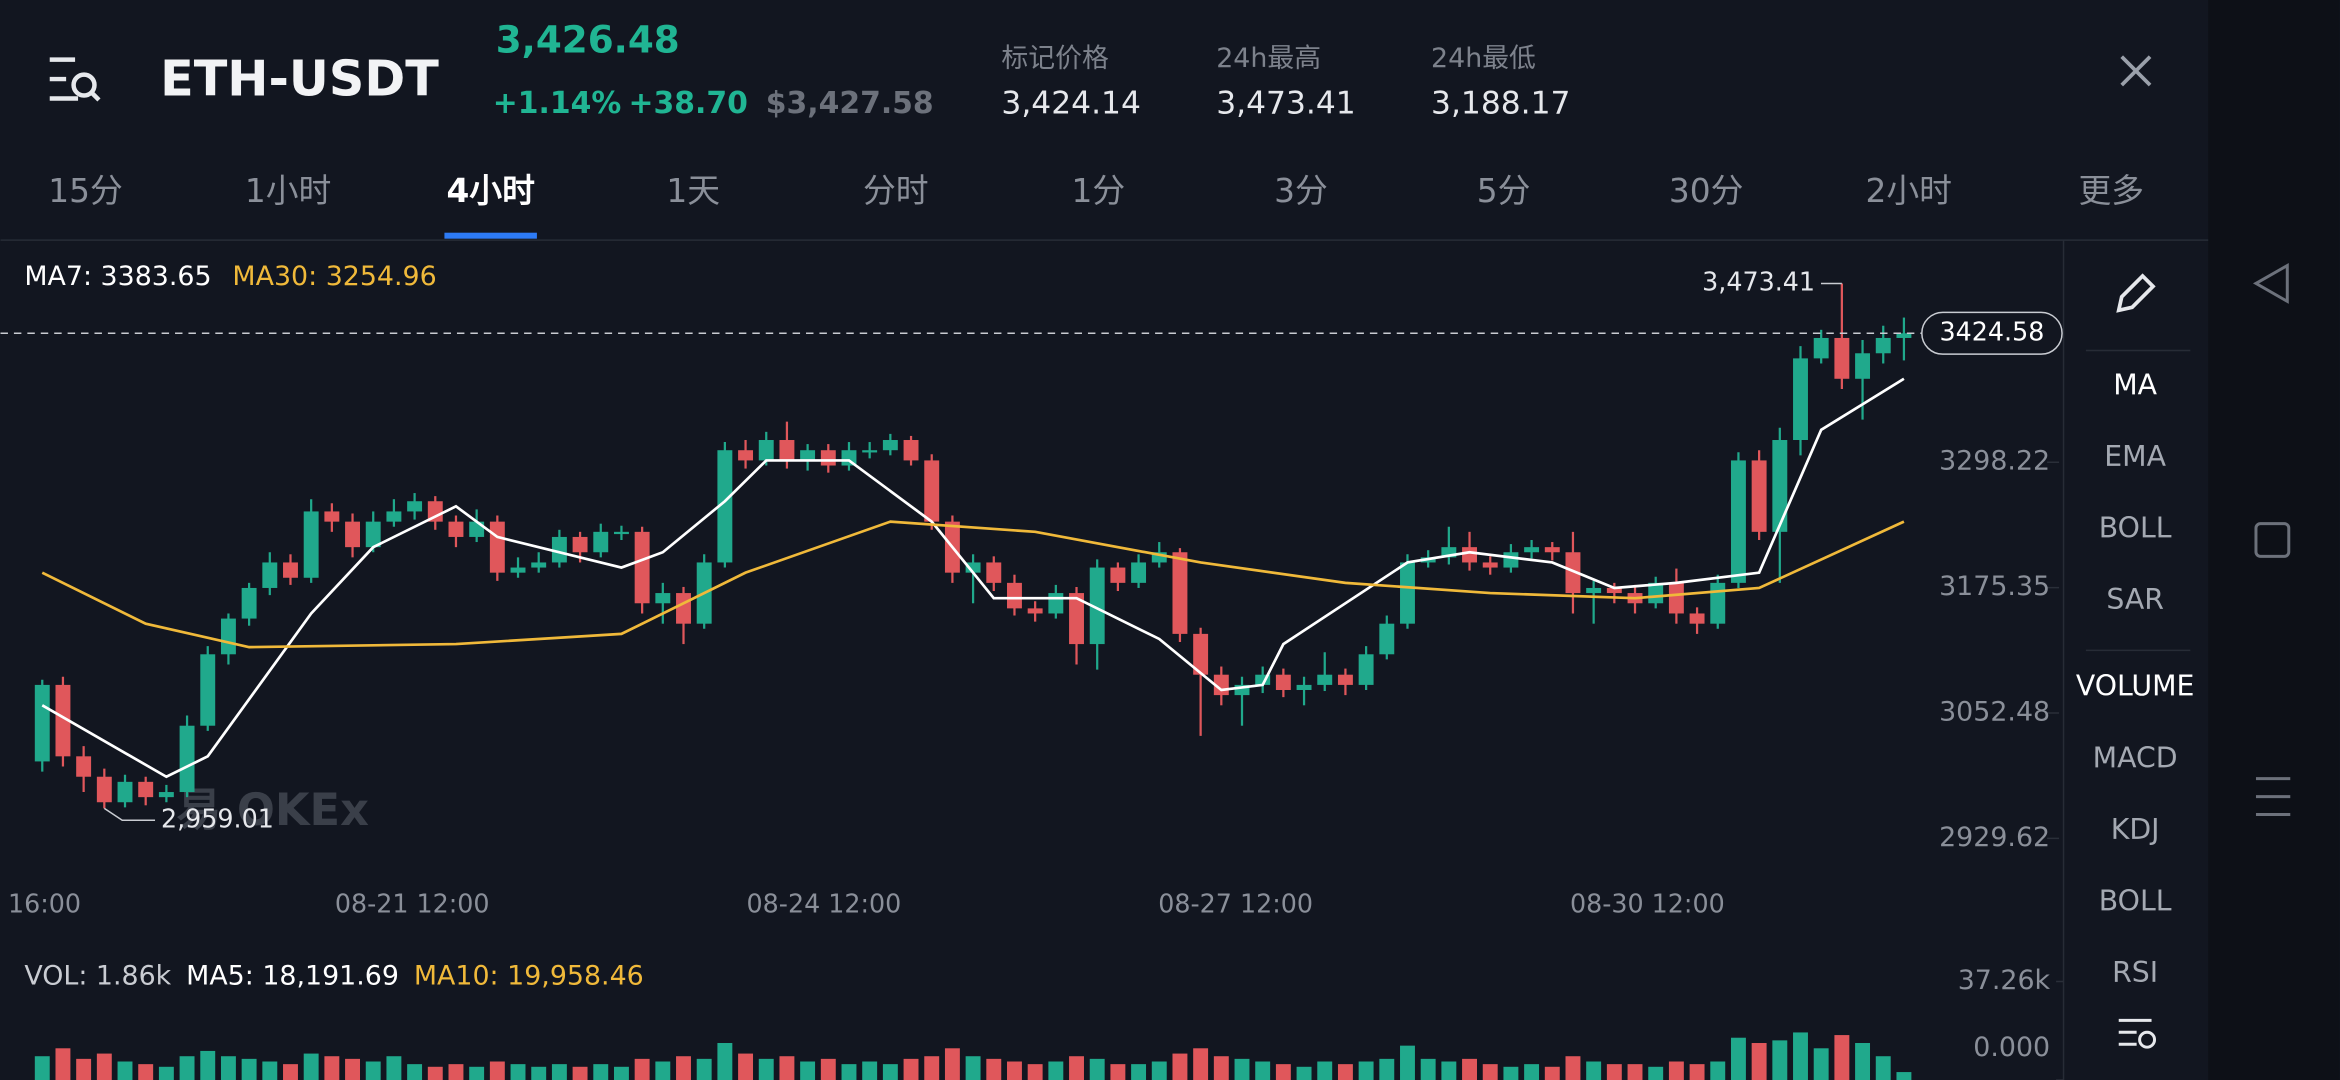 This screenshot has height=1080, width=2340. What do you see at coordinates (2136, 293) in the screenshot?
I see `pencil-icon` at bounding box center [2136, 293].